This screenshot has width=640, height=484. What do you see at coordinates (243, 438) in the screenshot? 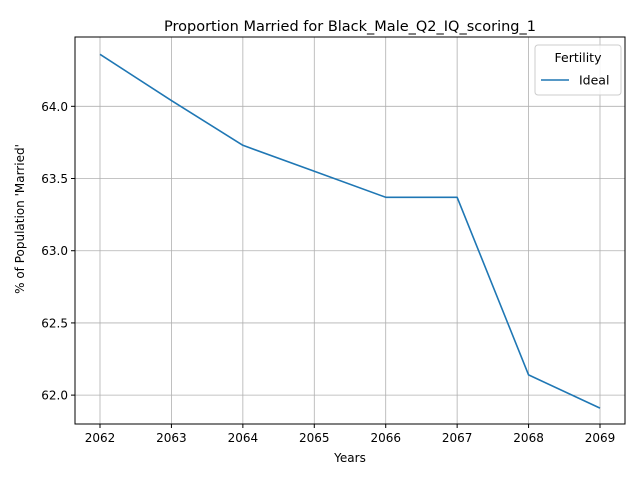
I see `x-tick-label: 2064` at bounding box center [243, 438].